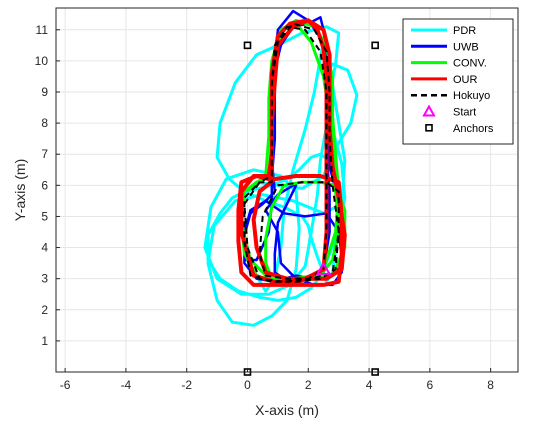  What do you see at coordinates (44, 341) in the screenshot?
I see `y-tick-label: 1` at bounding box center [44, 341].